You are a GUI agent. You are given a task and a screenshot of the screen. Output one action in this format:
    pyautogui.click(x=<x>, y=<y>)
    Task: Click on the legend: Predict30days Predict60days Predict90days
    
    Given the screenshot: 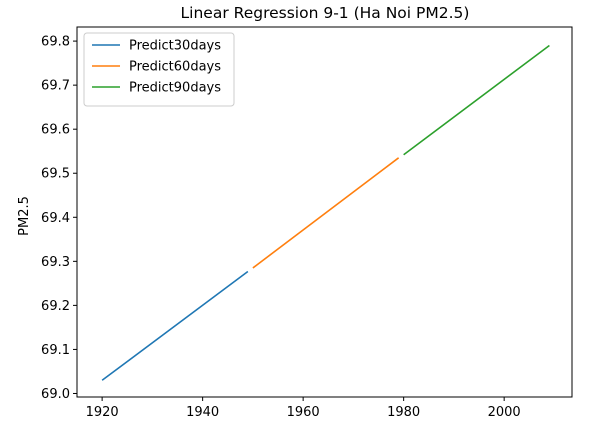 What is the action you would take?
    pyautogui.click(x=159, y=69)
    